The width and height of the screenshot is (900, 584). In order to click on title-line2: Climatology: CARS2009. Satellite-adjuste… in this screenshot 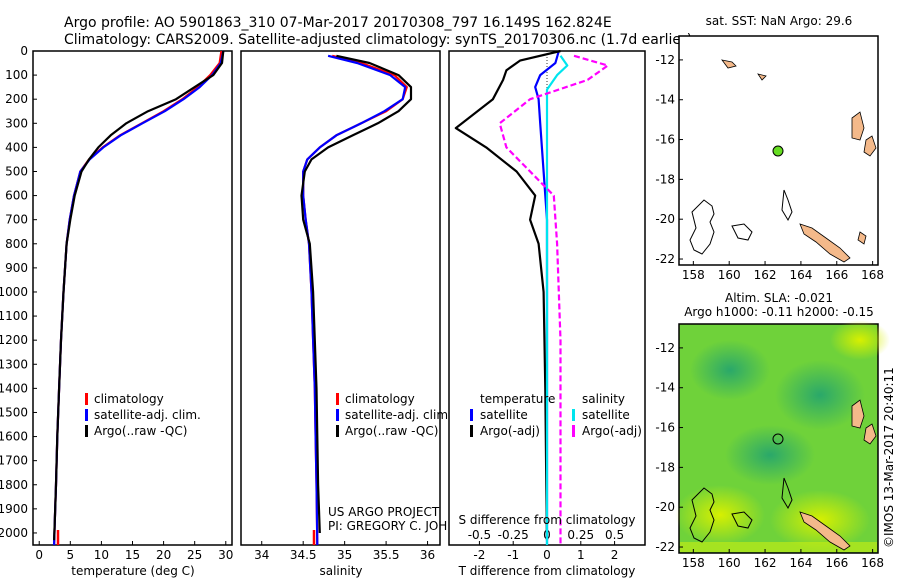, I will do `click(378, 40)`.